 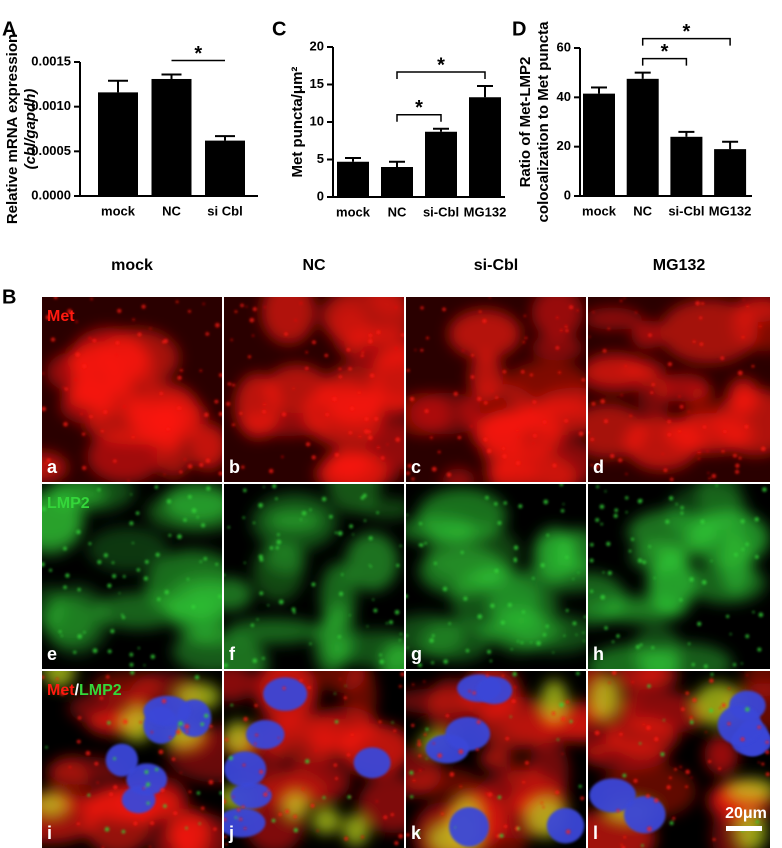 What do you see at coordinates (665, 52) in the screenshot?
I see `significance-label: *` at bounding box center [665, 52].